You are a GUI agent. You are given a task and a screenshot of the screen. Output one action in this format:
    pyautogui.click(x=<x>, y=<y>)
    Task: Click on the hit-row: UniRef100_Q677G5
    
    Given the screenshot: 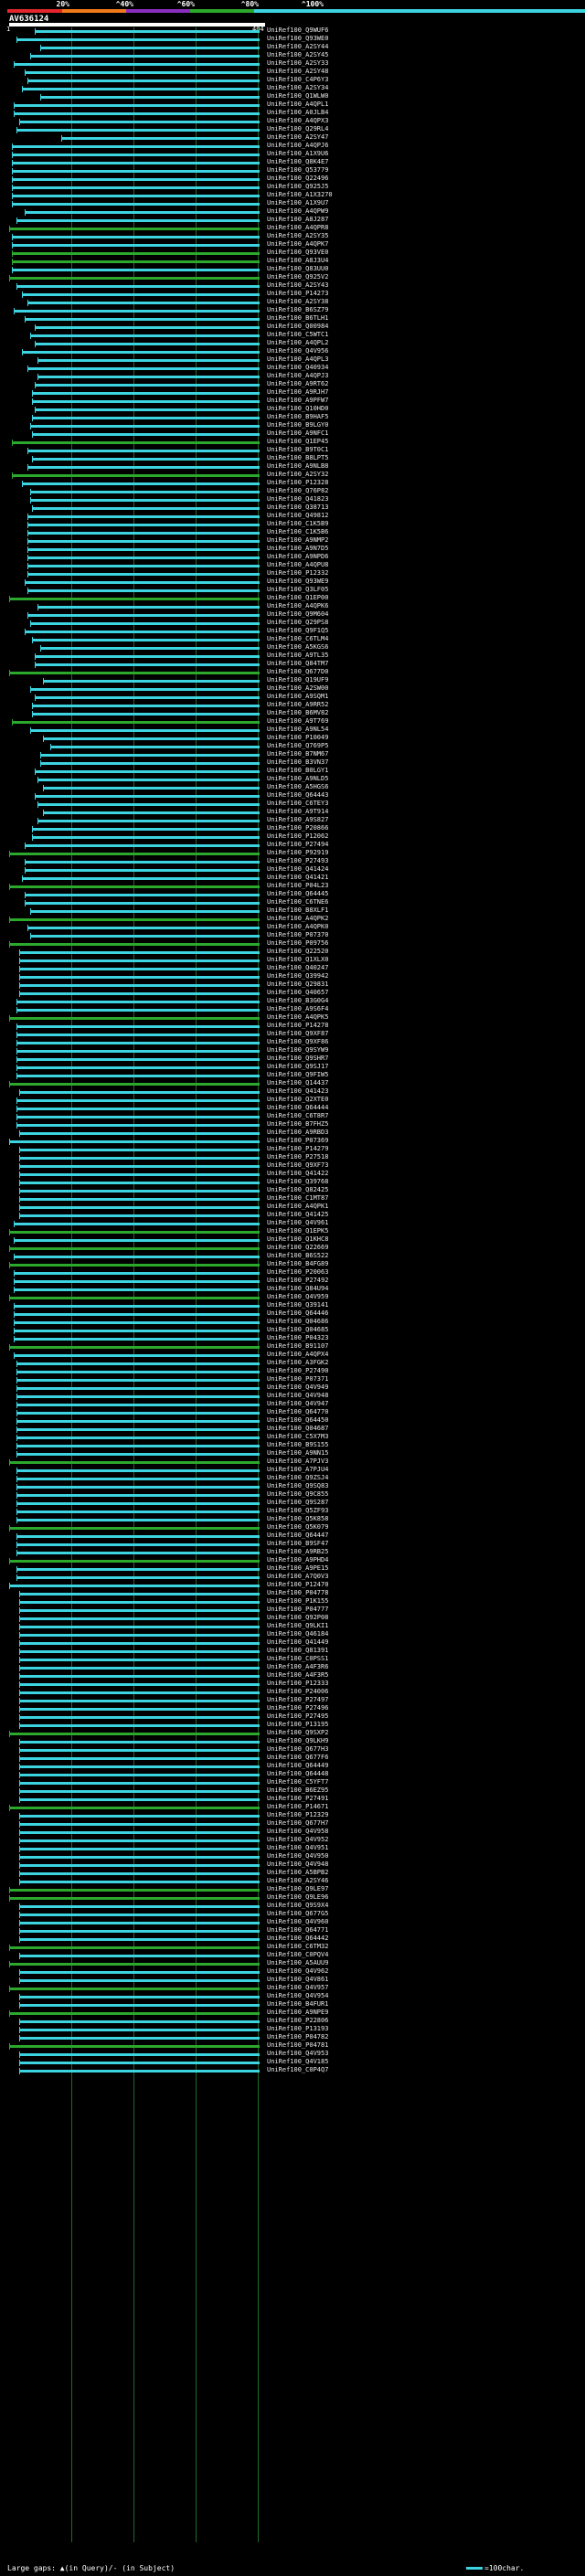 What is the action you would take?
    pyautogui.click(x=293, y=1914)
    